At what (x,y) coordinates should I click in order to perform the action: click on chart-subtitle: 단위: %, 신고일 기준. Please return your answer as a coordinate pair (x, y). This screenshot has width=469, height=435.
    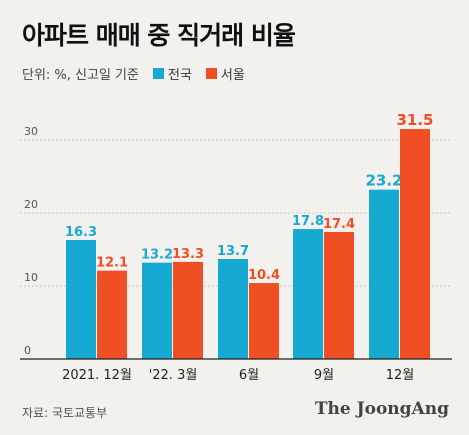
    Looking at the image, I should click on (80, 75).